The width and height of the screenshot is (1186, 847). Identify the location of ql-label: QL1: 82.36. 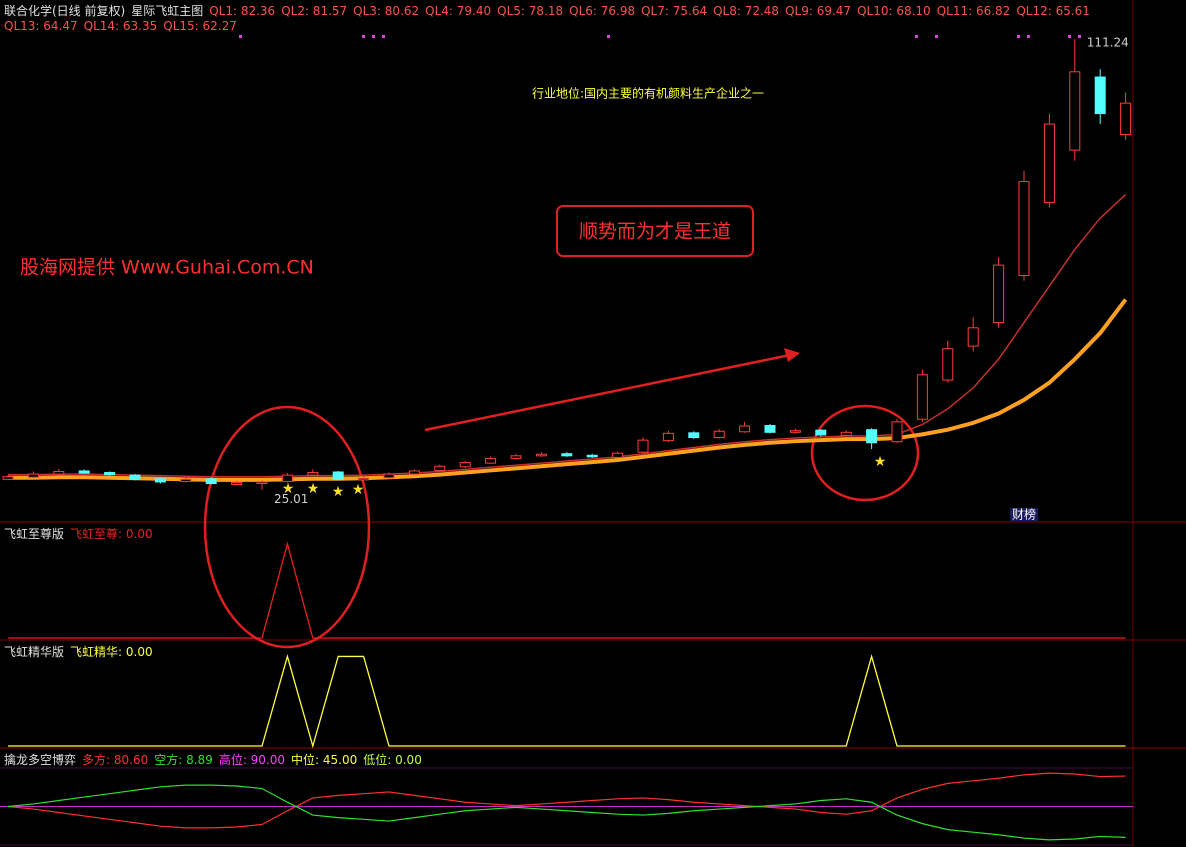
(242, 11).